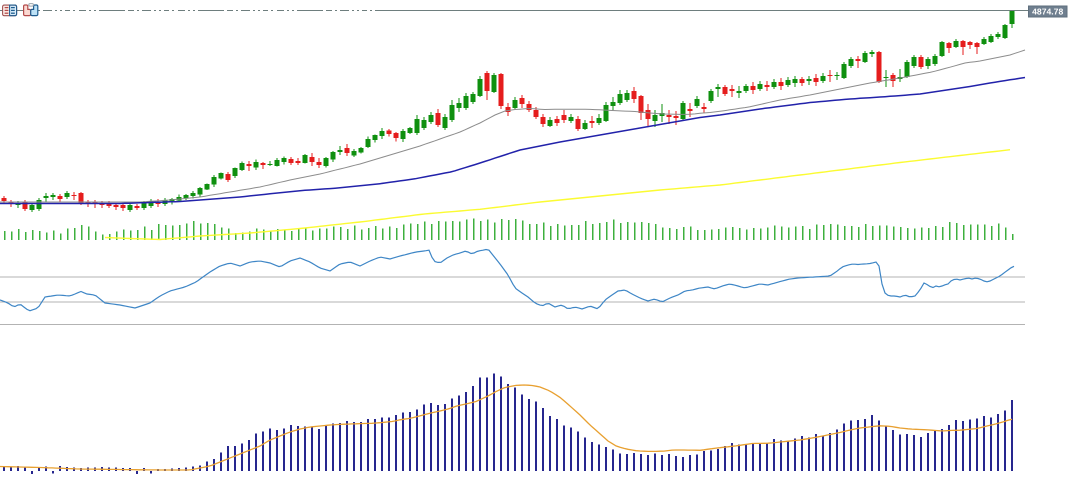 This screenshot has height=500, width=1071. I want to click on svg-text: 4874.78, so click(1047, 12).